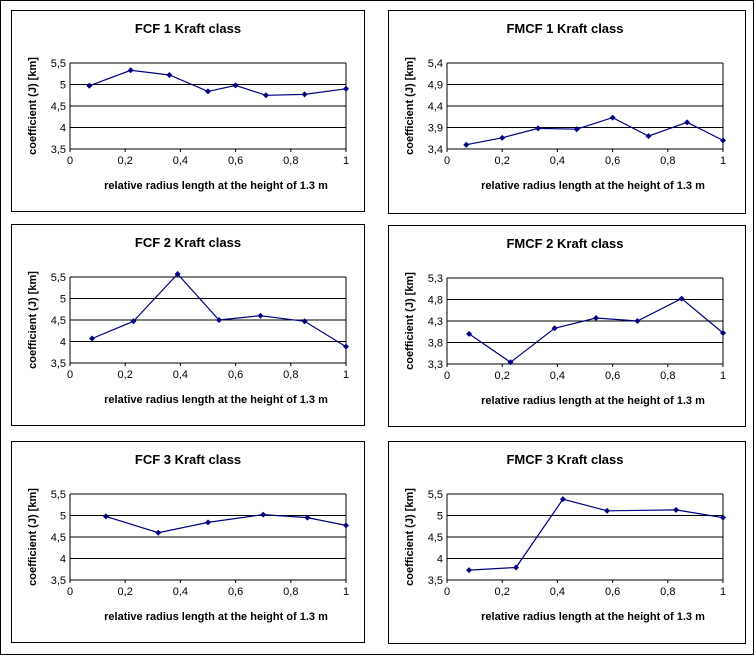 Image resolution: width=754 pixels, height=655 pixels. I want to click on chart-title: FCF 2 Kraft class, so click(188, 242).